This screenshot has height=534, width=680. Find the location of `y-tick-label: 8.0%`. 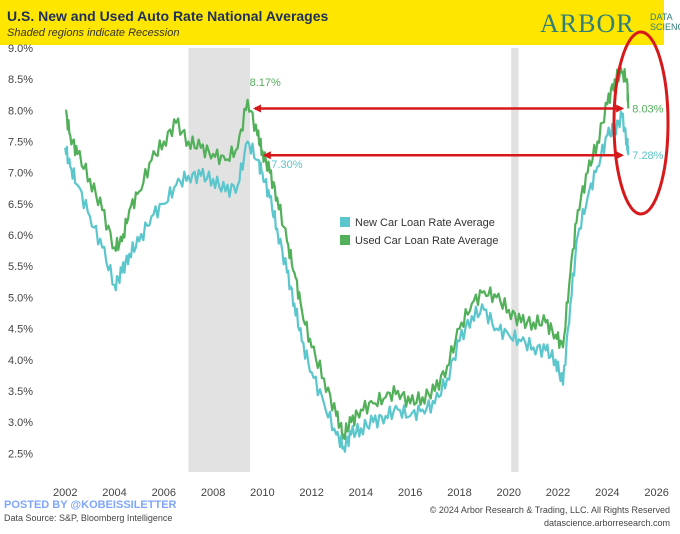

y-tick-label: 8.0% is located at coordinates (20, 111).